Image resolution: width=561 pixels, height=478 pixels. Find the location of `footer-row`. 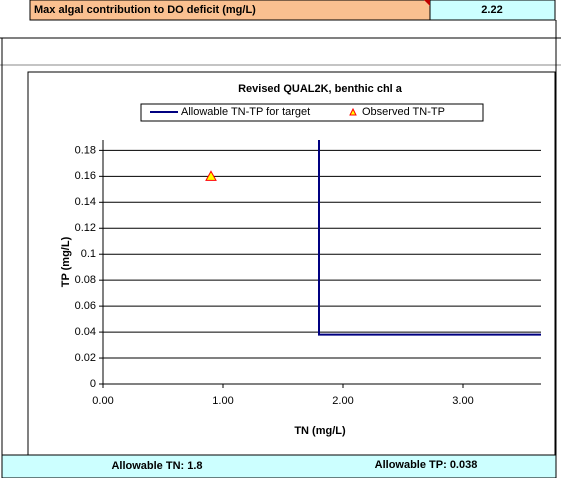

footer-row is located at coordinates (279, 466).